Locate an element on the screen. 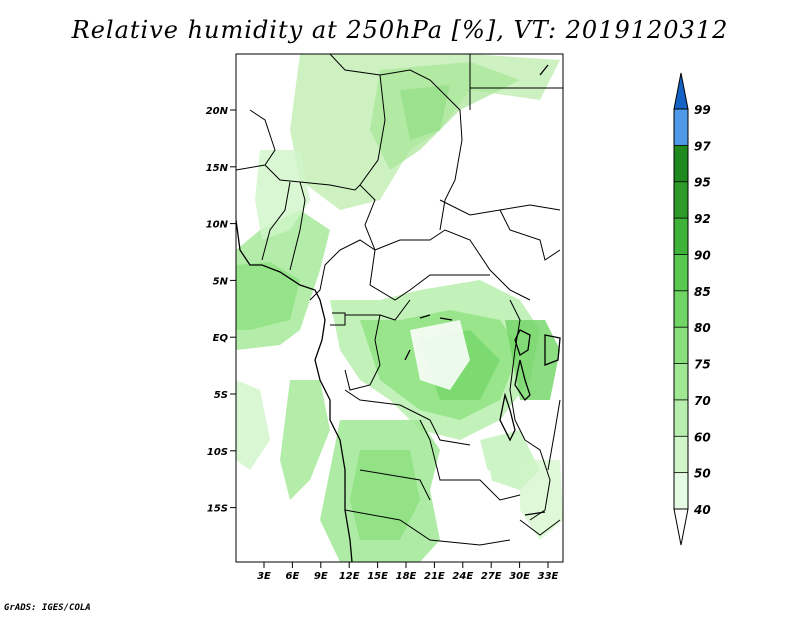  lon-tick-label: 15E is located at coordinates (377, 576).